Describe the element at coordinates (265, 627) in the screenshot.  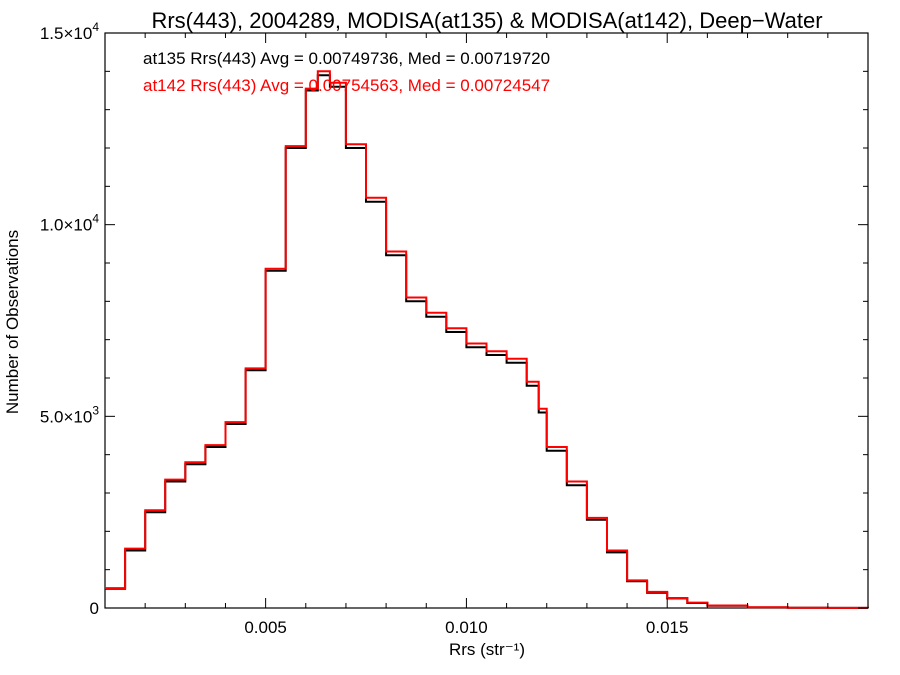
I see `x-tick-label: 0.005` at that location.